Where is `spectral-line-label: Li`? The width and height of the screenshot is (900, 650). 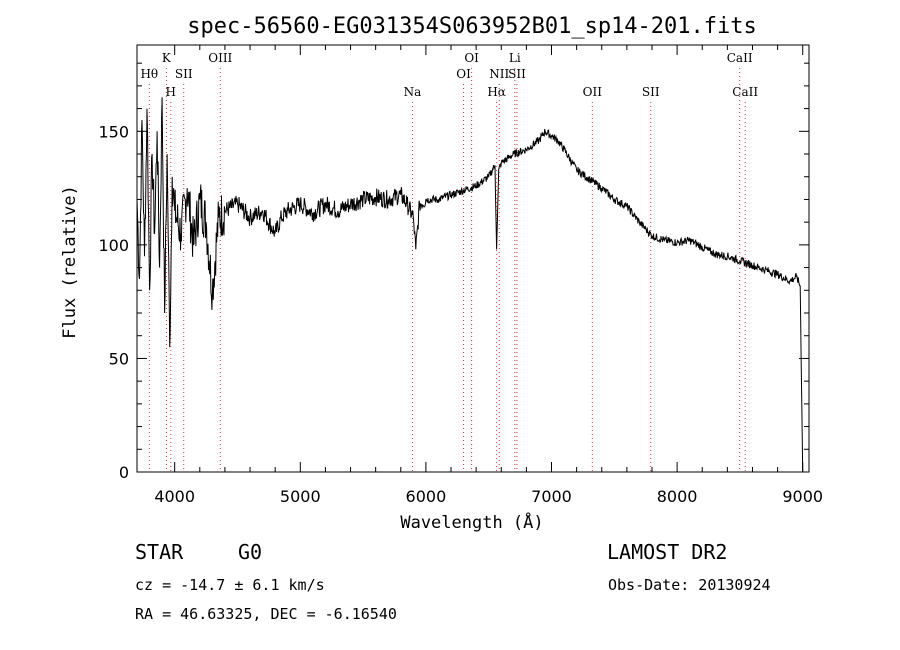
spectral-line-label: Li is located at coordinates (515, 58).